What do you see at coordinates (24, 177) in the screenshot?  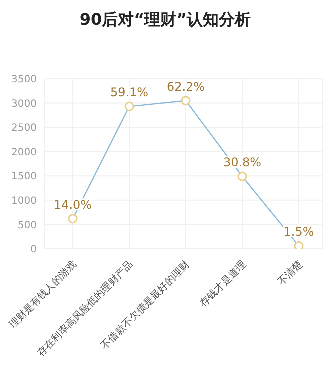 I see `y-tick-label: 1500` at bounding box center [24, 177].